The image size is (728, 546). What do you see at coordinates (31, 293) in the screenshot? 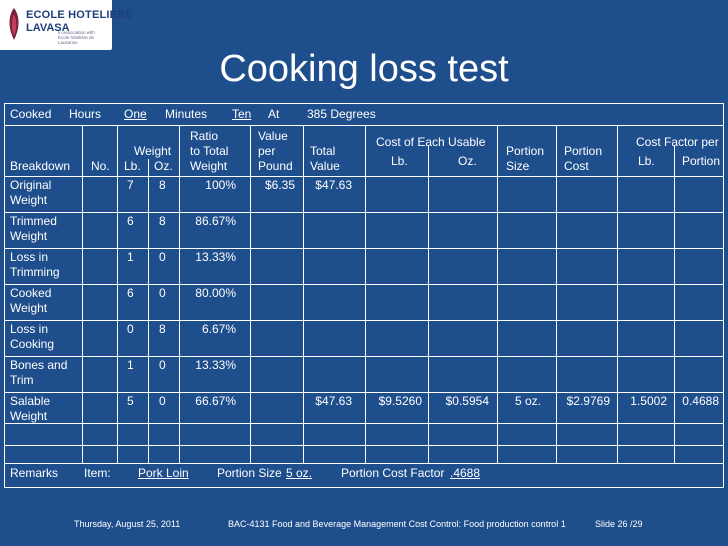
I see `cell-l1: Cooked` at bounding box center [31, 293].